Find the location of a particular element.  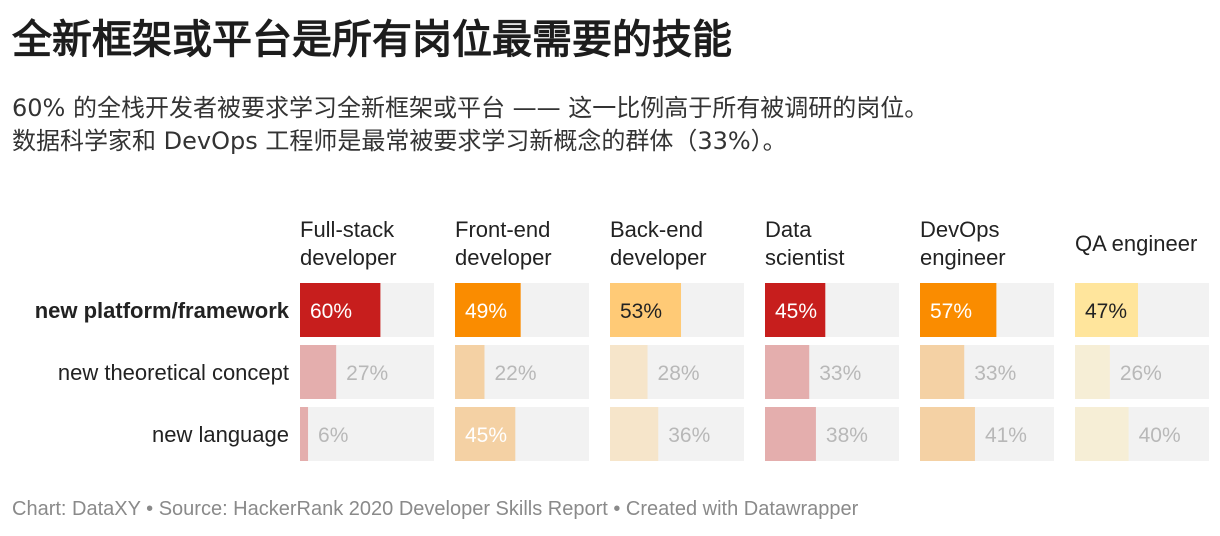

subtitle-line-2: 数据科学家和 DevOps 工程师是最常被要求学习新概念的群体（33%）。 is located at coordinates (399, 141).